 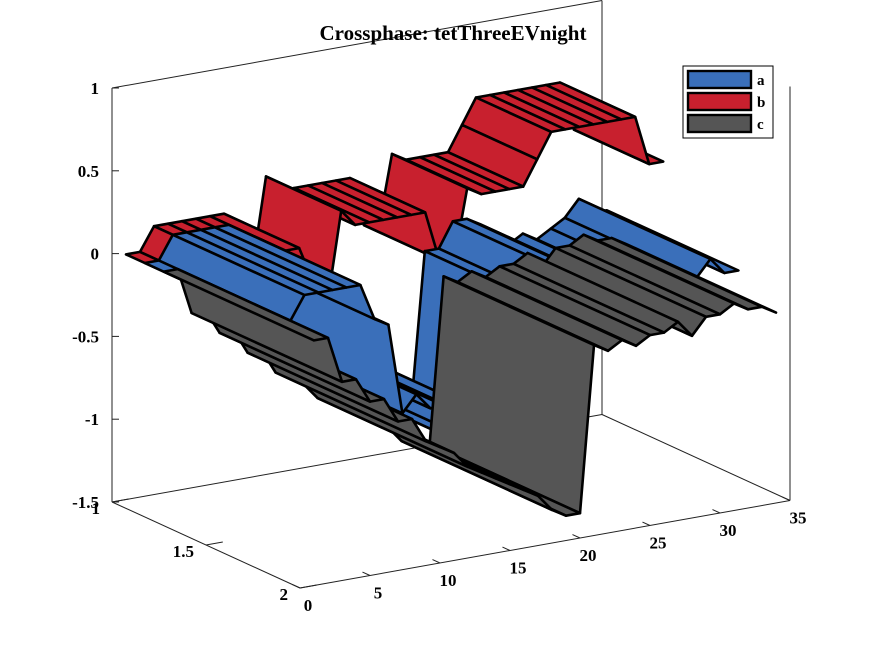 What do you see at coordinates (761, 103) in the screenshot?
I see `legend-label-b: b` at bounding box center [761, 103].